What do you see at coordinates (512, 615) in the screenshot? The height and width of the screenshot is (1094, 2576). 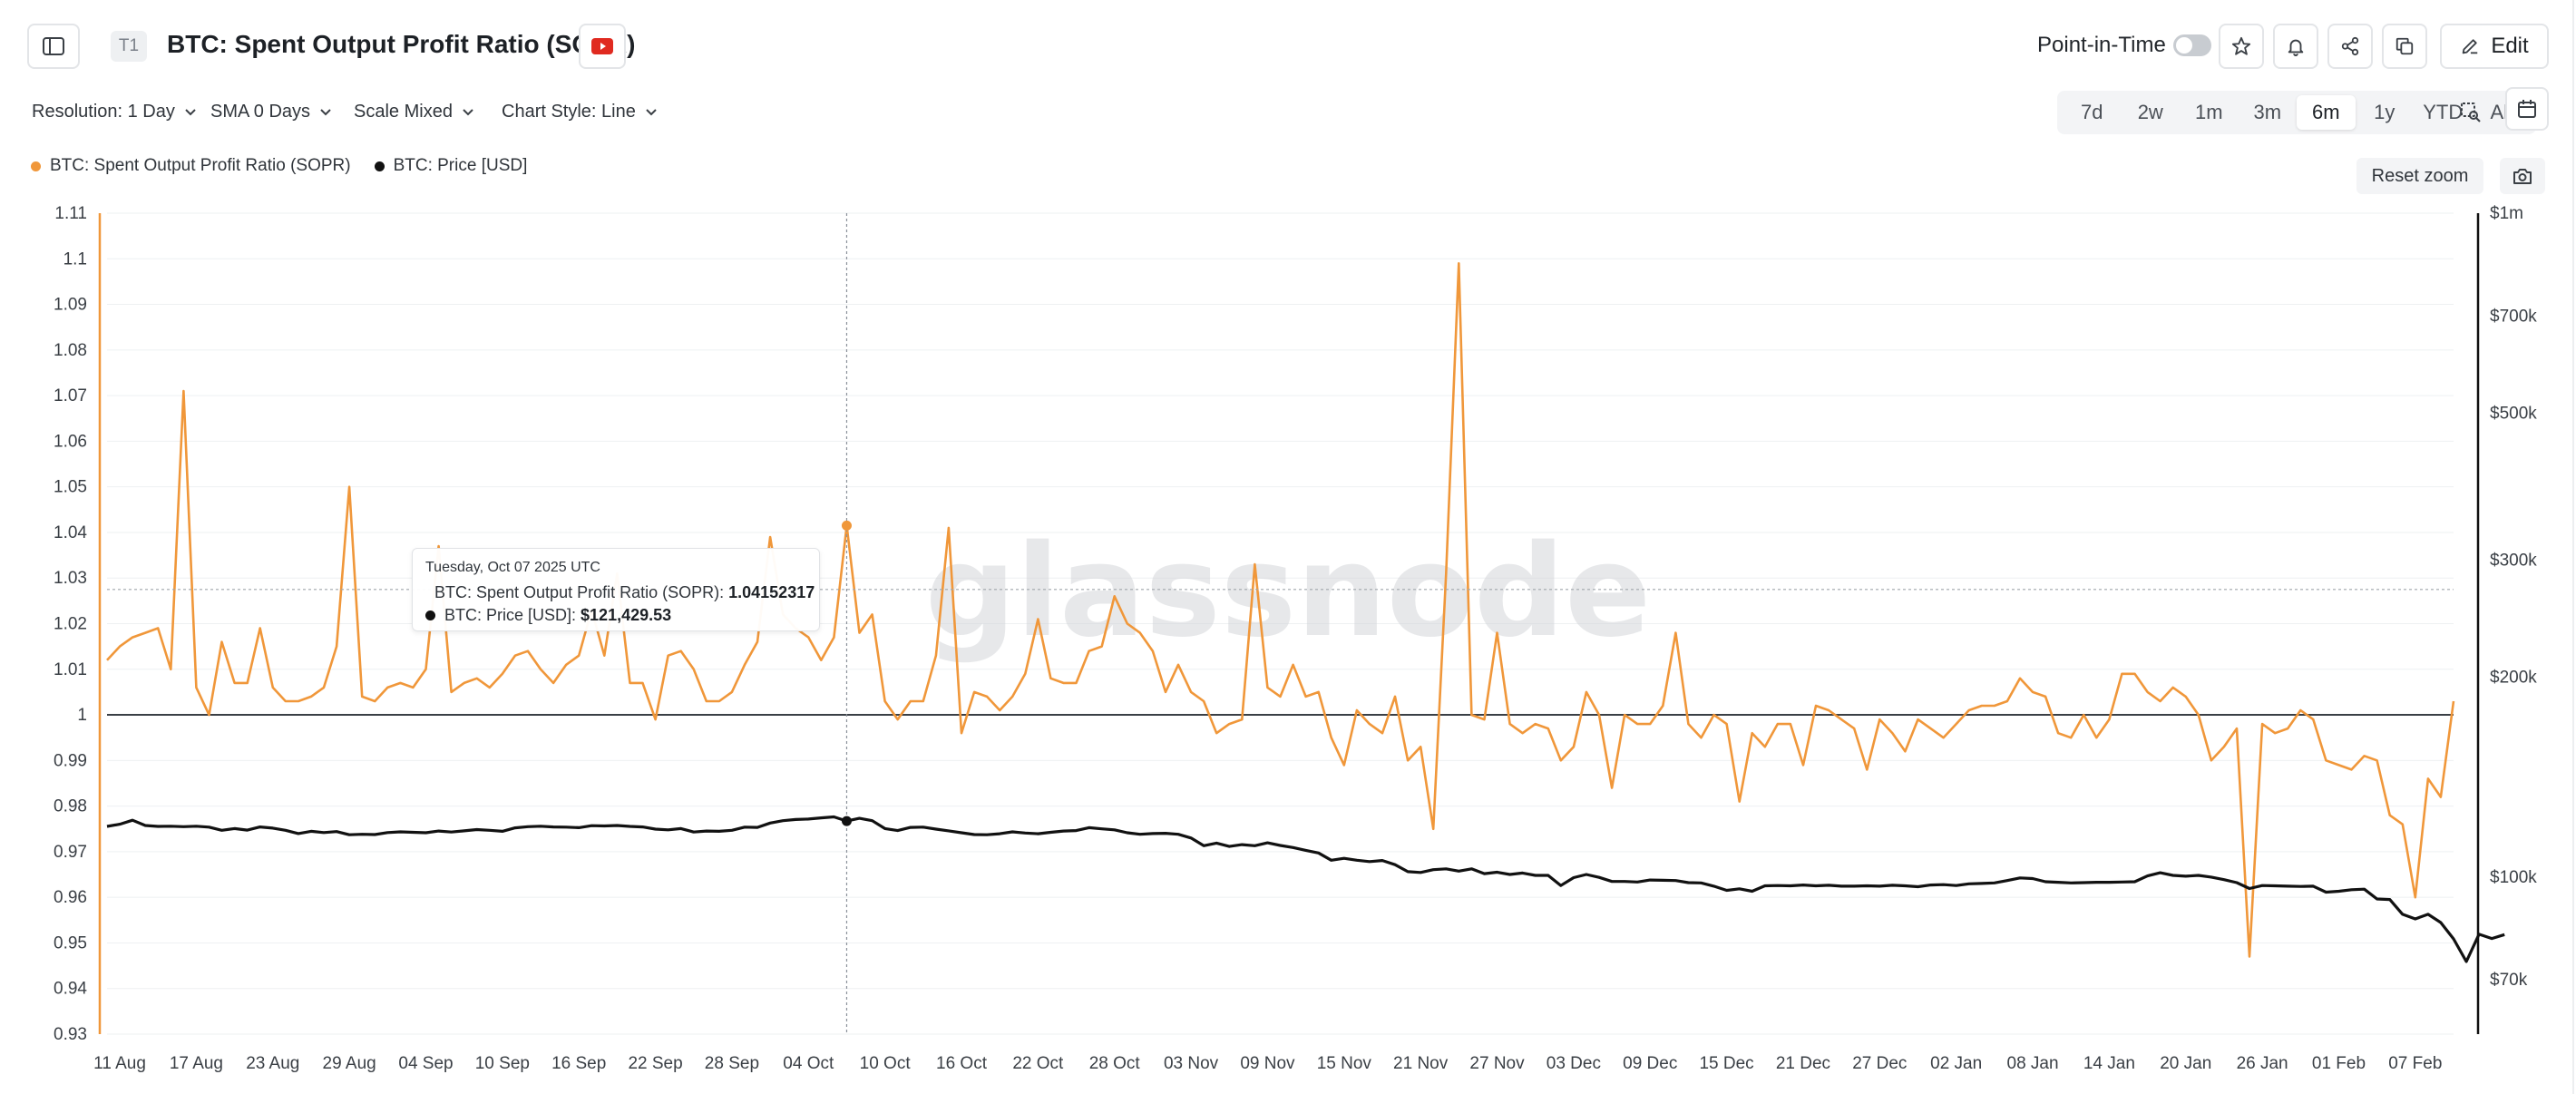 I see `tooltip-label: BTC: Price [USD]:` at bounding box center [512, 615].